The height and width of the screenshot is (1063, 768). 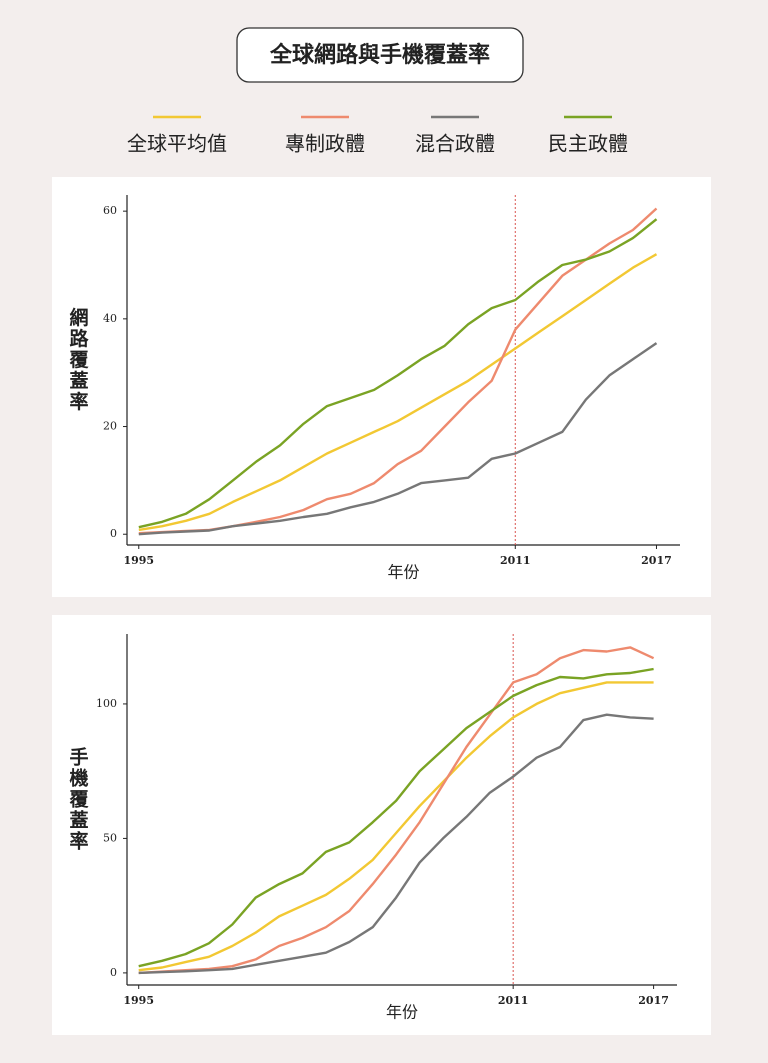 I want to click on legend-label: 全球平均值, so click(x=177, y=144).